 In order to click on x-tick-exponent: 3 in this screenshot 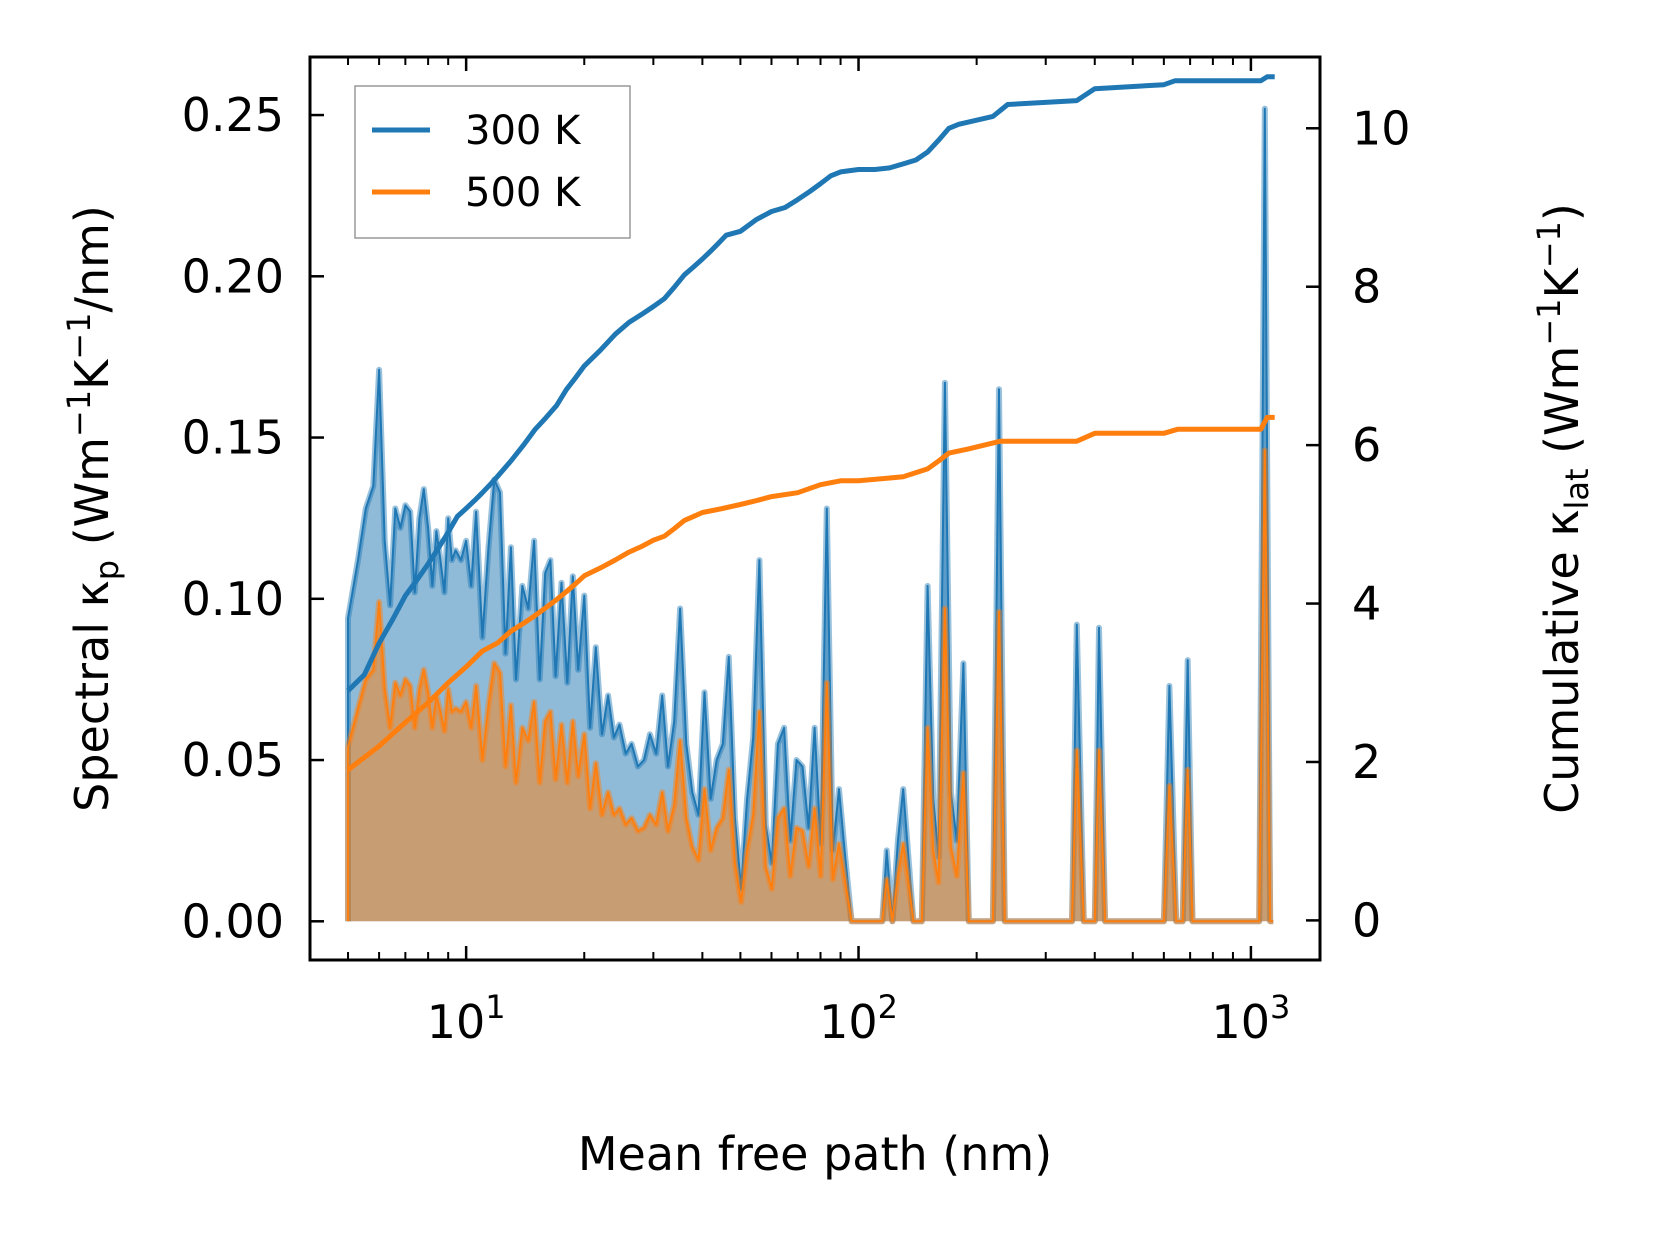, I will do `click(1280, 1007)`.